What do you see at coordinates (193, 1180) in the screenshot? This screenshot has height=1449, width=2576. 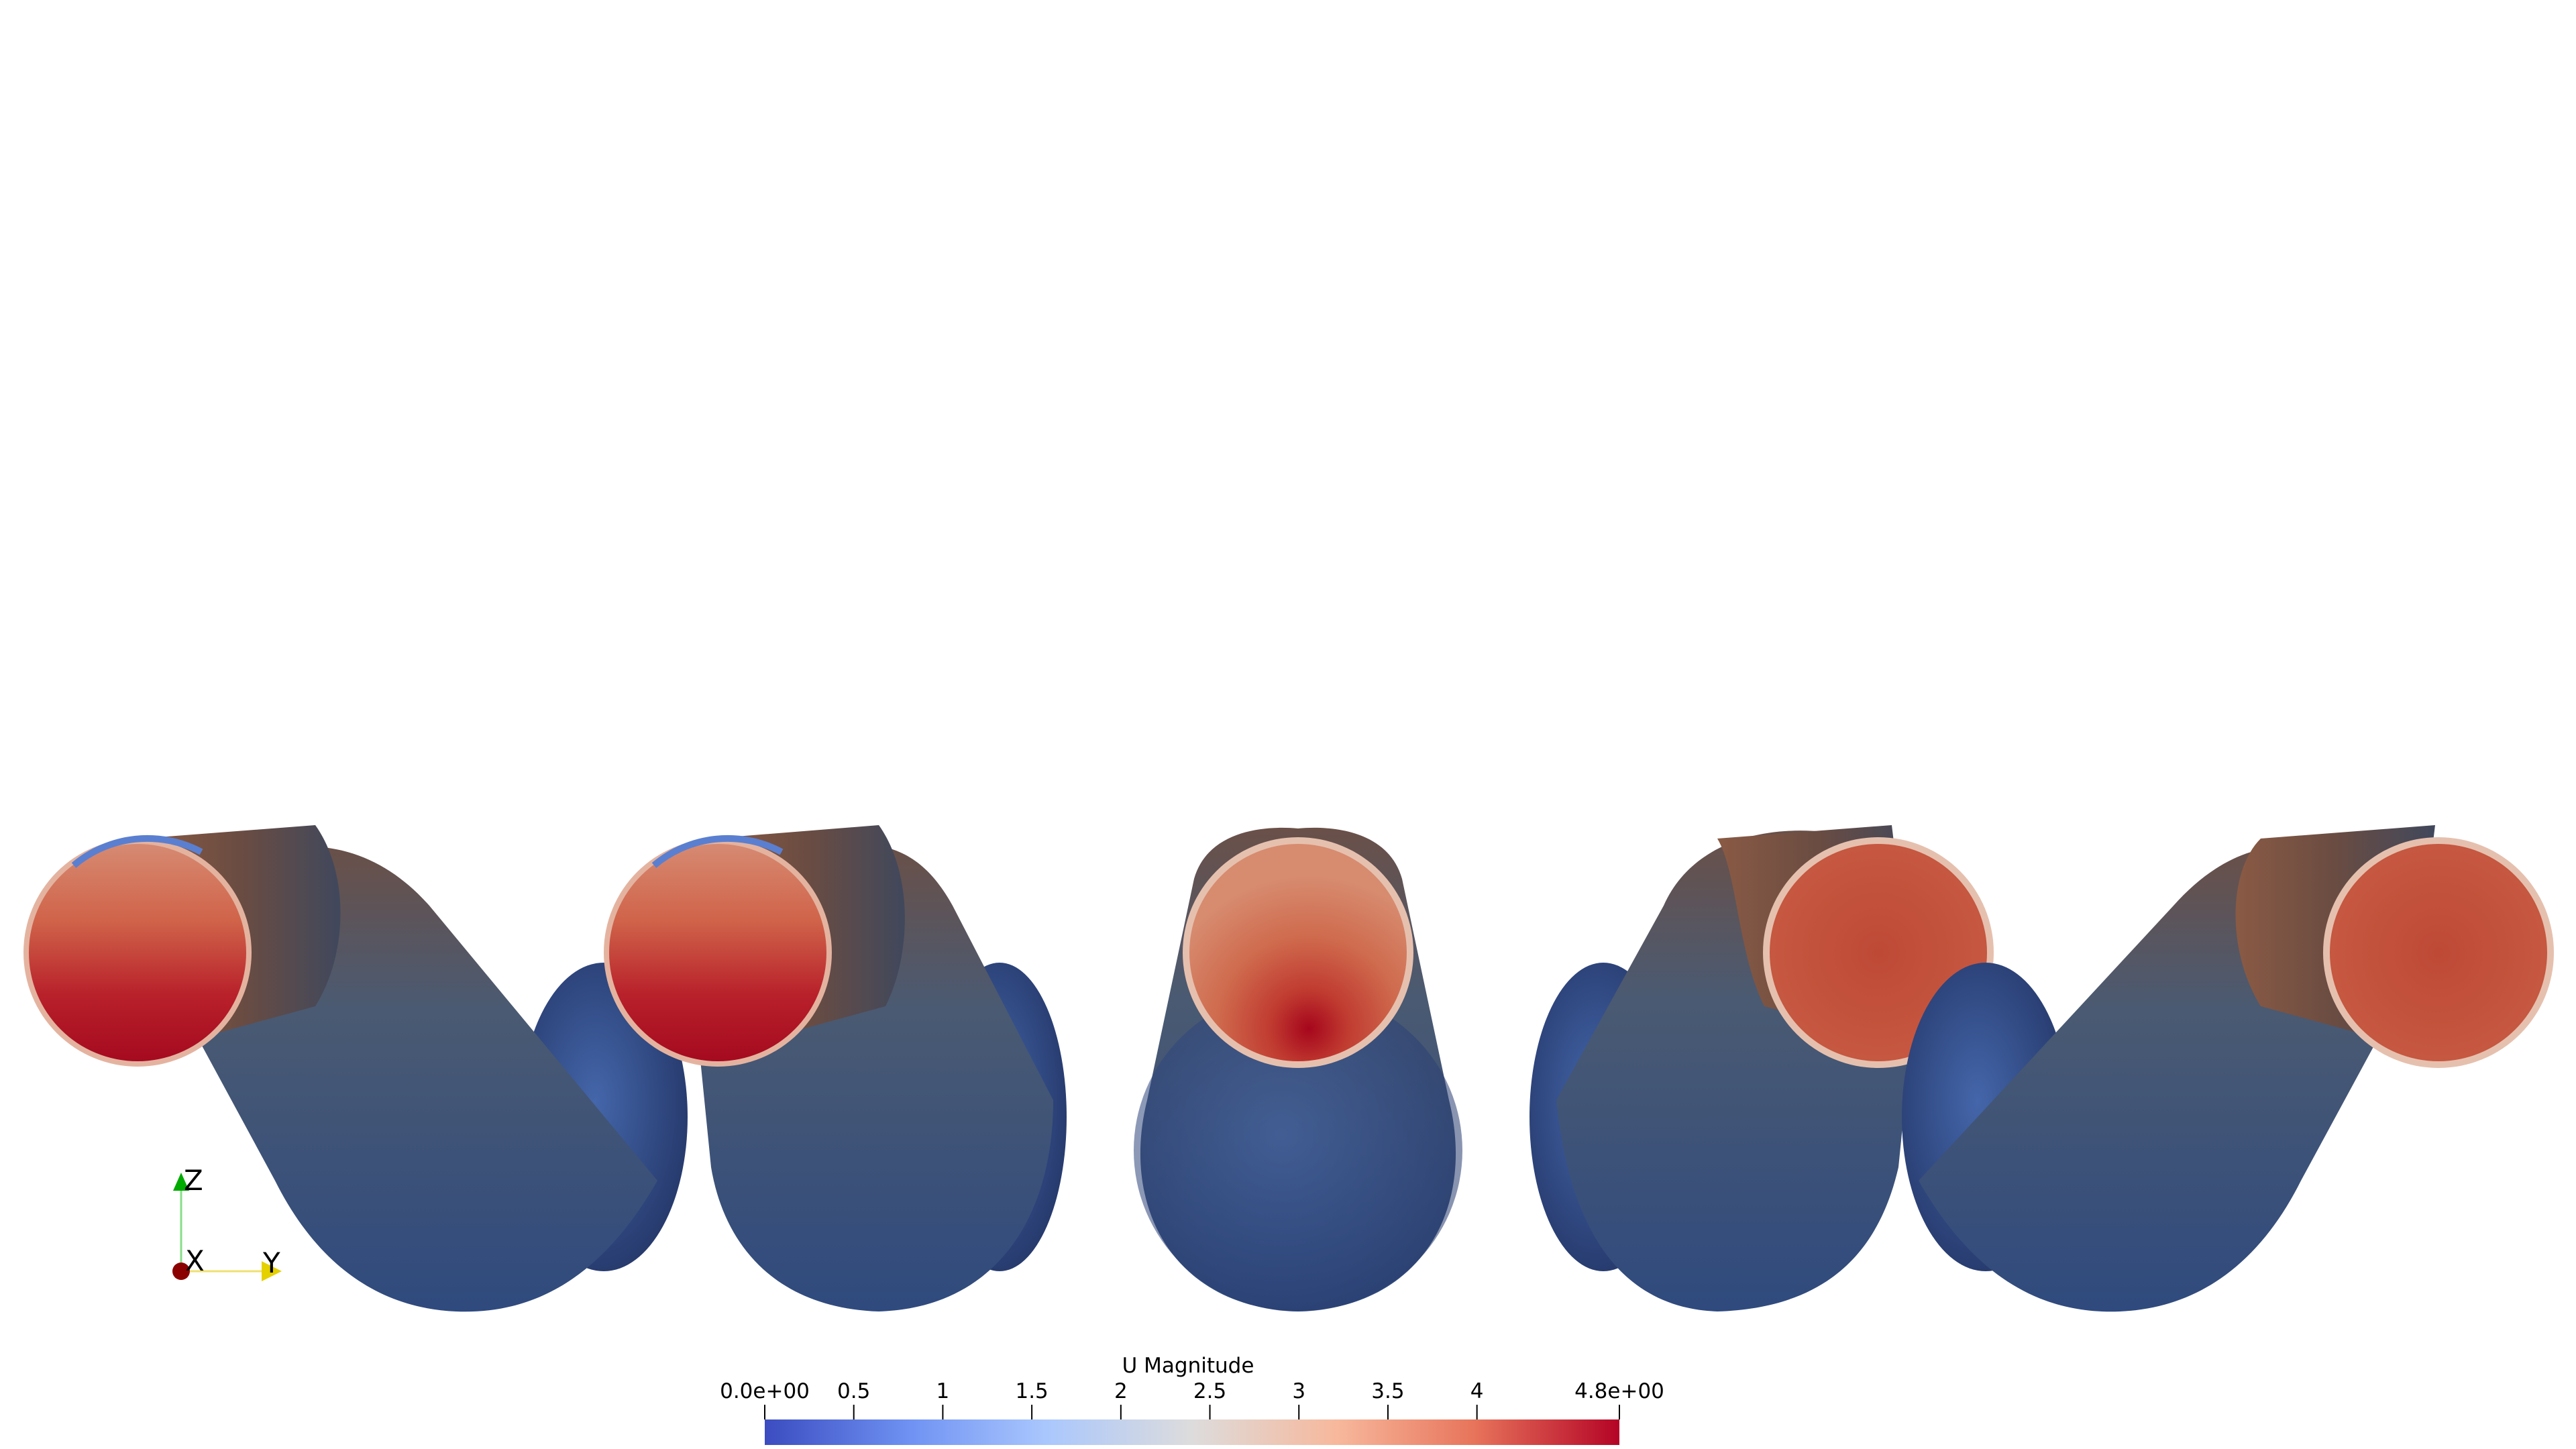 I see `z-axis-label: Z` at bounding box center [193, 1180].